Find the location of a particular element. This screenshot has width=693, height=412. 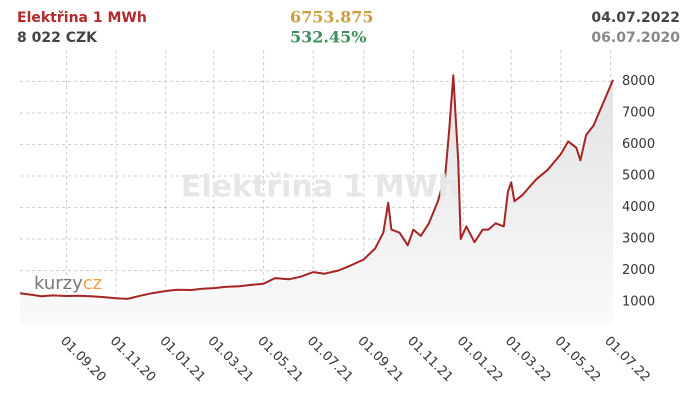

x-tick-label: 01.07.21 is located at coordinates (330, 360).